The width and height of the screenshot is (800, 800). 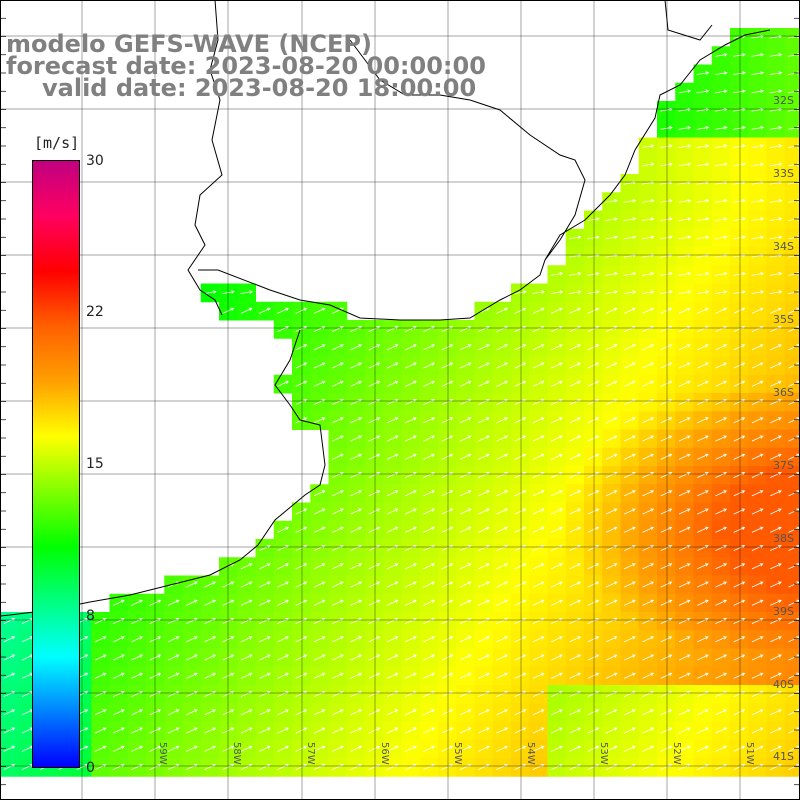 I want to click on lat-label-40s: 40S, so click(x=783, y=684).